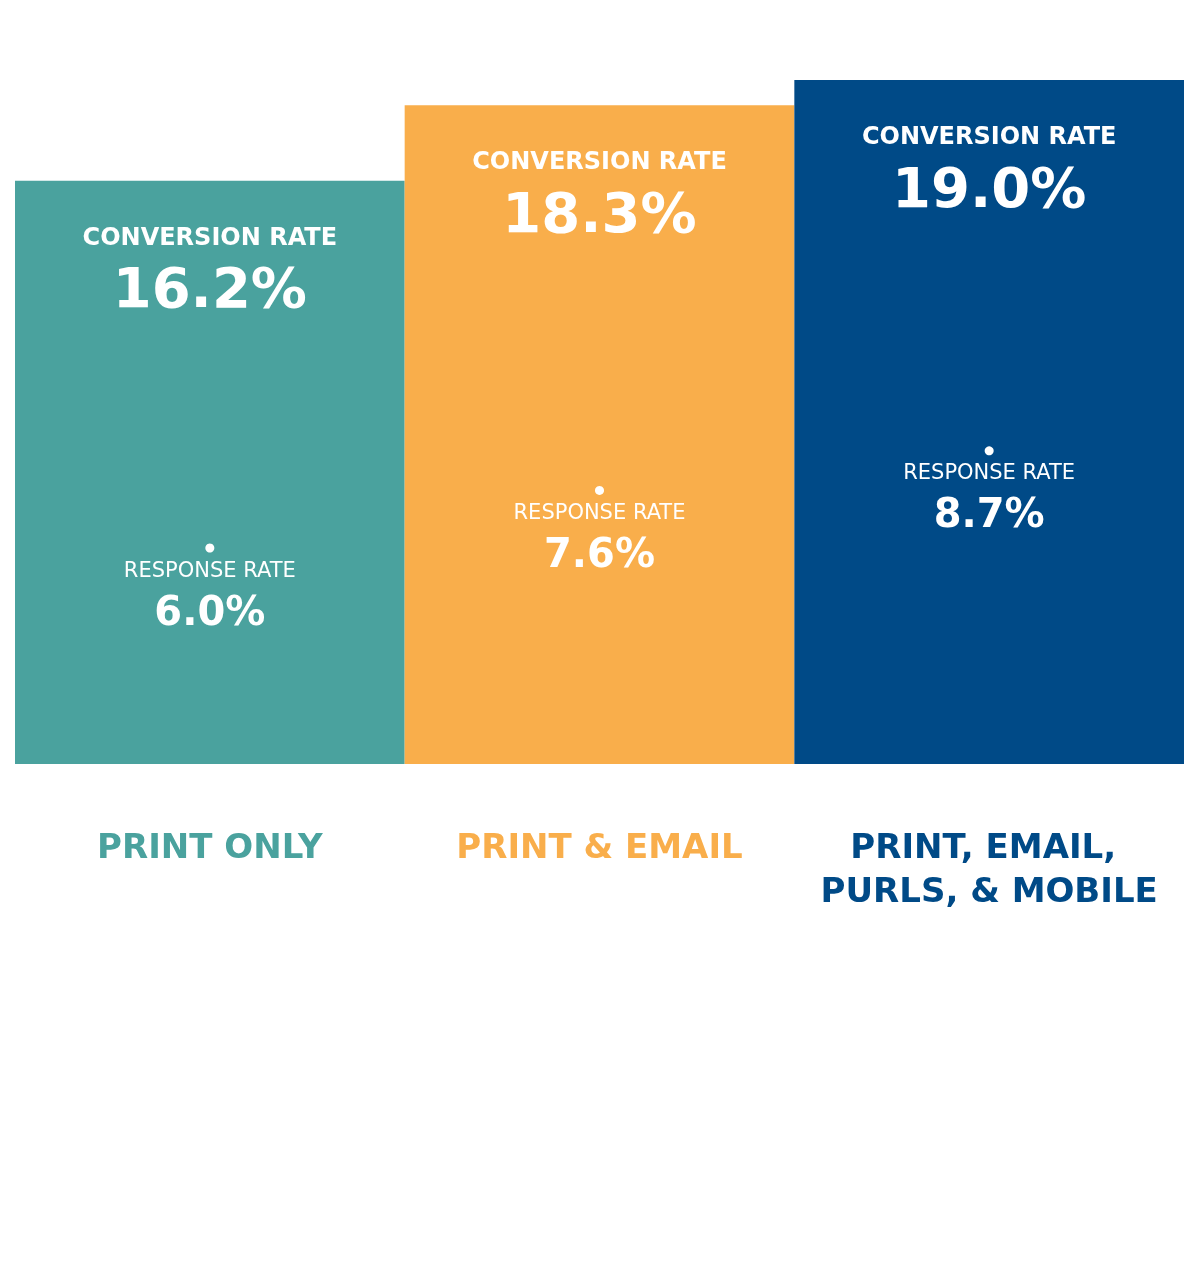  I want to click on x-tick-label: PRINT, EMAIL, PURLS, & MOBILE, so click(989, 868).